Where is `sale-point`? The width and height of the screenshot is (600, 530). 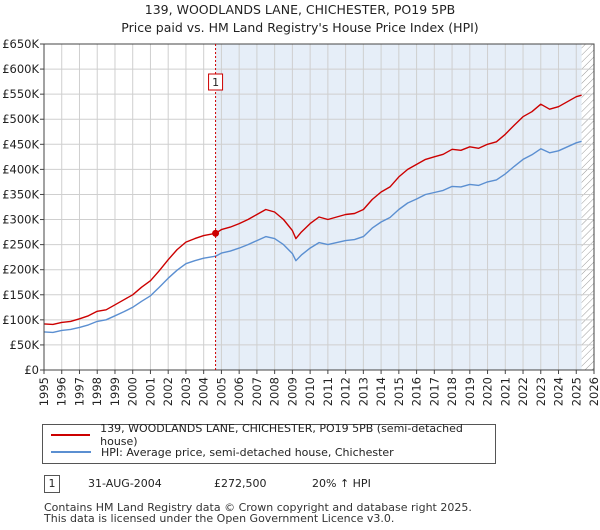
sale-point is located at coordinates (216, 233).